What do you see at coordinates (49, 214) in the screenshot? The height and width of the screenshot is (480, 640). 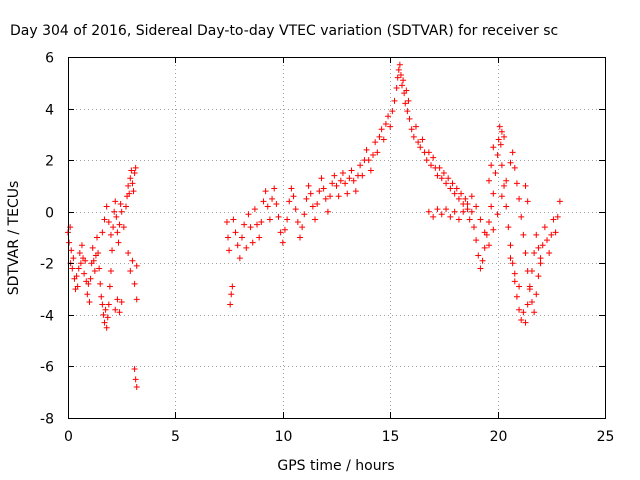 I see `y-tick-label: 0` at bounding box center [49, 214].